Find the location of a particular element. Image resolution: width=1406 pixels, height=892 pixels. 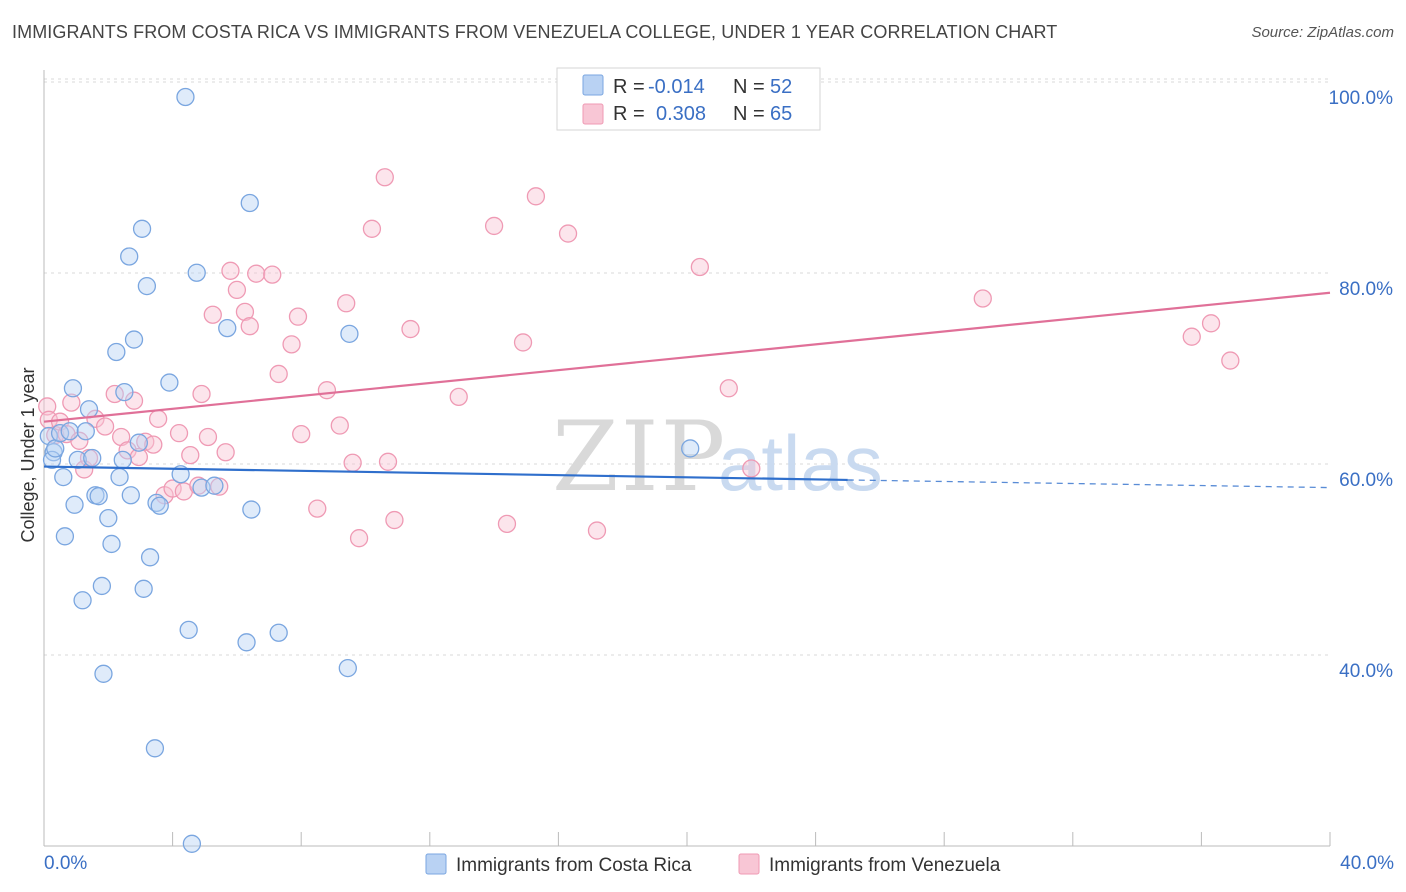

x-tick-marks is located at coordinates (751, 839).